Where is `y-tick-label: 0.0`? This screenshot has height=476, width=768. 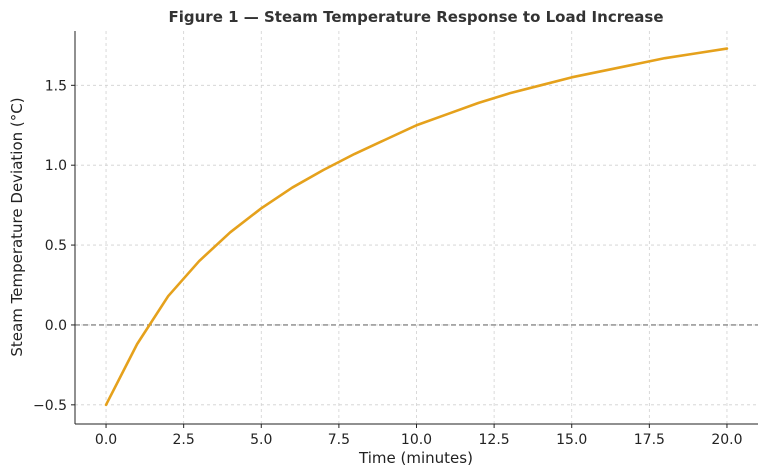 y-tick-label: 0.0 is located at coordinates (56, 326).